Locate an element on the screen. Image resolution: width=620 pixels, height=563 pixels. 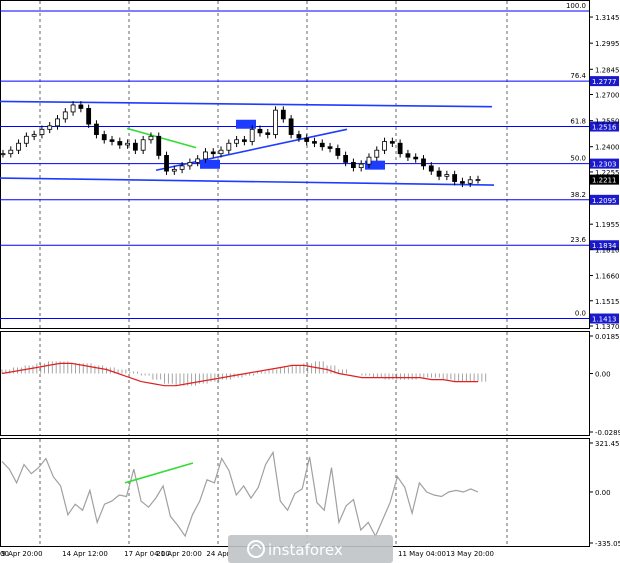
time-tick-label: 21 Apr 20:00 is located at coordinates (179, 554).